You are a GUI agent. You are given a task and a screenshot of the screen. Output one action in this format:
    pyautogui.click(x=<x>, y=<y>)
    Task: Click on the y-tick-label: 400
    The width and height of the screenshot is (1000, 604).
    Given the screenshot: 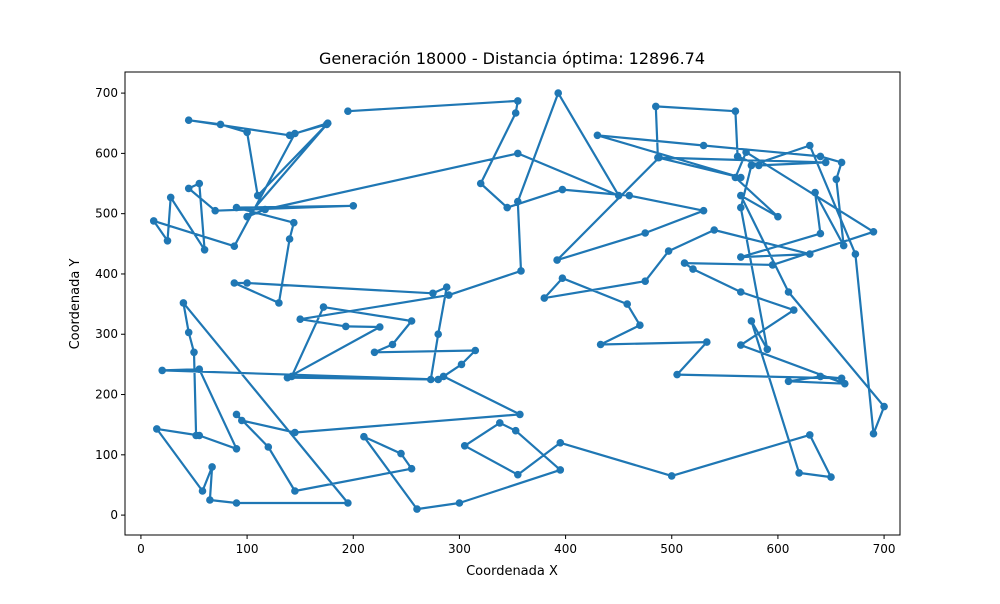 What is the action you would take?
    pyautogui.click(x=106, y=274)
    